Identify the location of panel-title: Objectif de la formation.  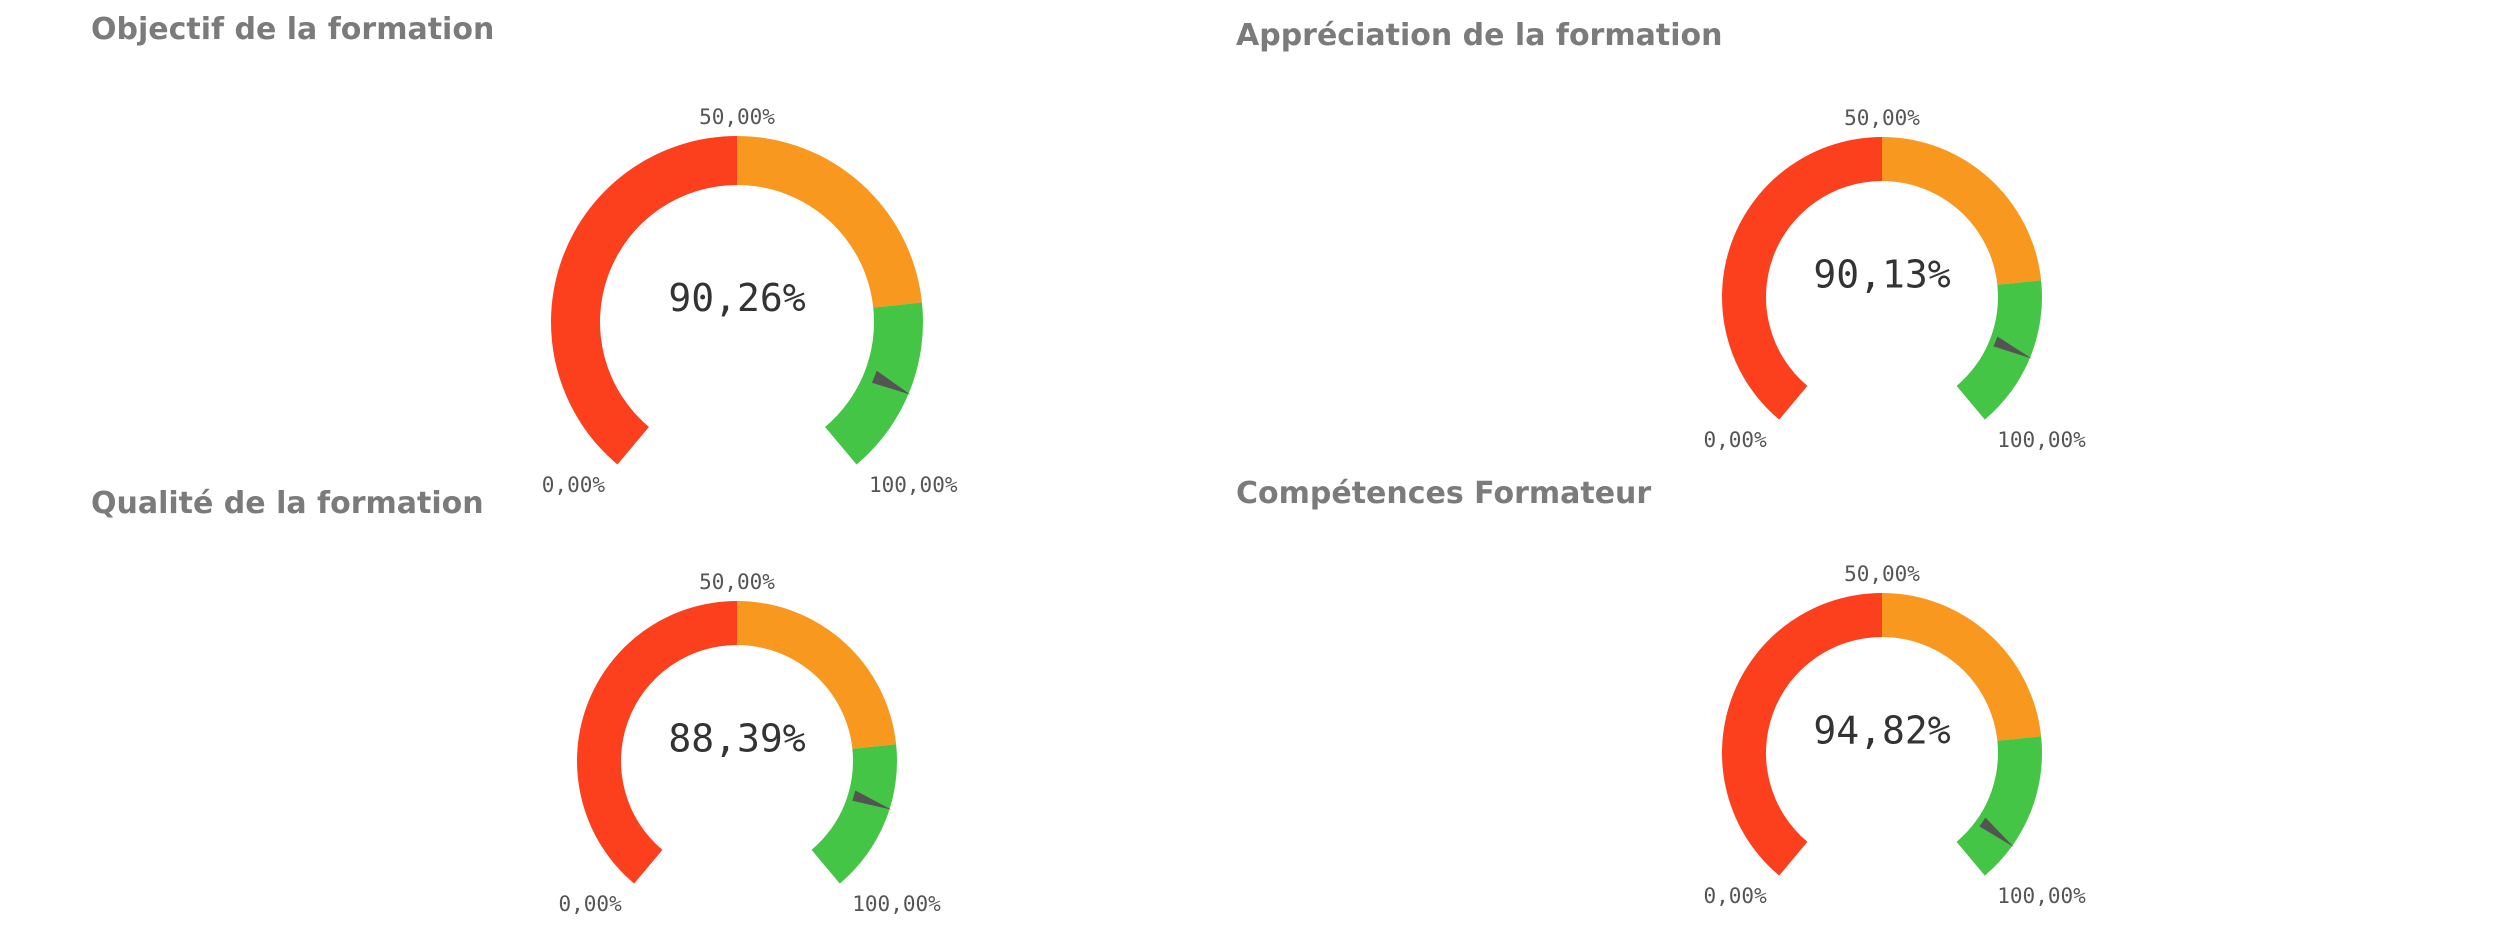
(293, 29).